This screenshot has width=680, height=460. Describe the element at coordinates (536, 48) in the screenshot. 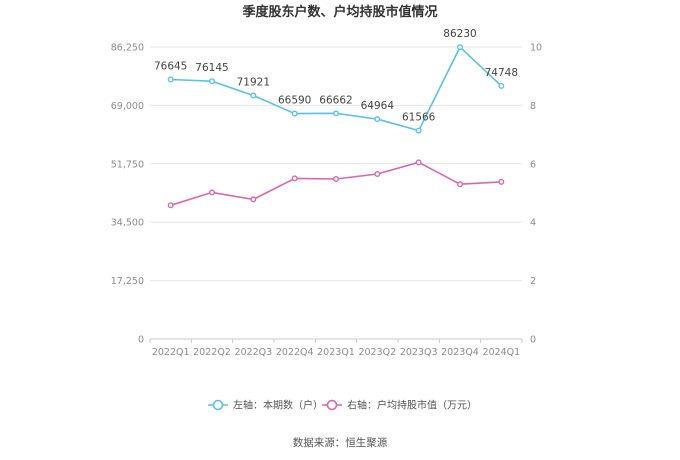

I see `y-right-tick-label: 10` at that location.